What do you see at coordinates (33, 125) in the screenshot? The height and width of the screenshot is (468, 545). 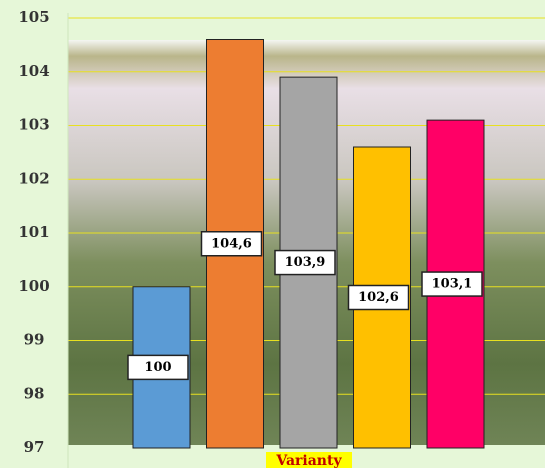 I see `y-tick-label: 103` at bounding box center [33, 125].